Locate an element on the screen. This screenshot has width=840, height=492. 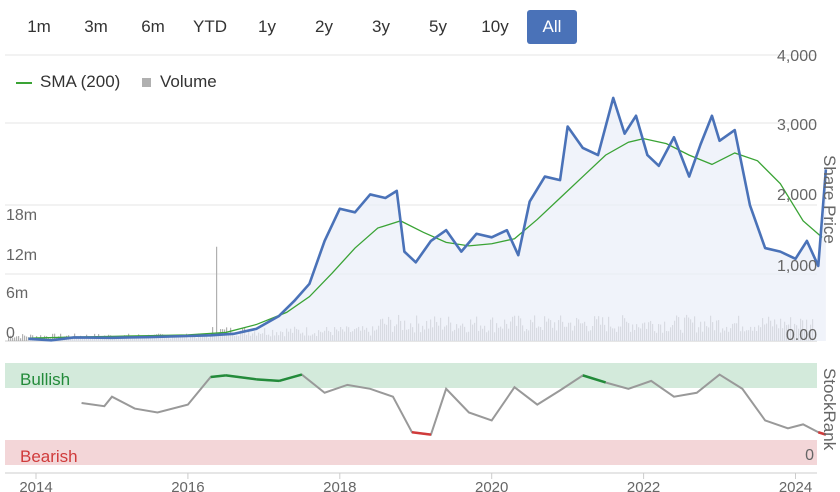
price-tick-label: 0.00 is located at coordinates (801, 335).